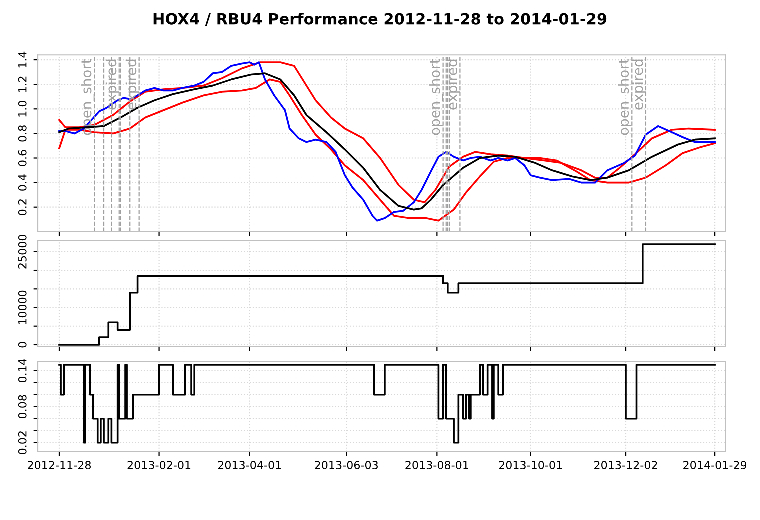 Image resolution: width=760 pixels, height=520 pixels. What do you see at coordinates (22, 407) in the screenshot?
I see `y-tick-label: 0.08` at bounding box center [22, 407].